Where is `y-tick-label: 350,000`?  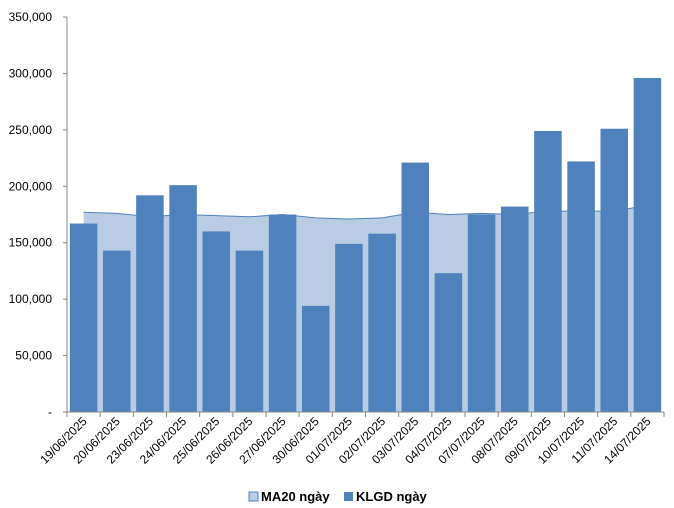
y-tick-label: 350,000 is located at coordinates (31, 17).